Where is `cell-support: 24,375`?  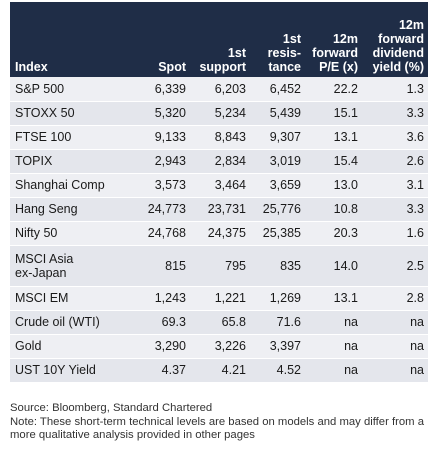
cell-support: 24,375 is located at coordinates (220, 233).